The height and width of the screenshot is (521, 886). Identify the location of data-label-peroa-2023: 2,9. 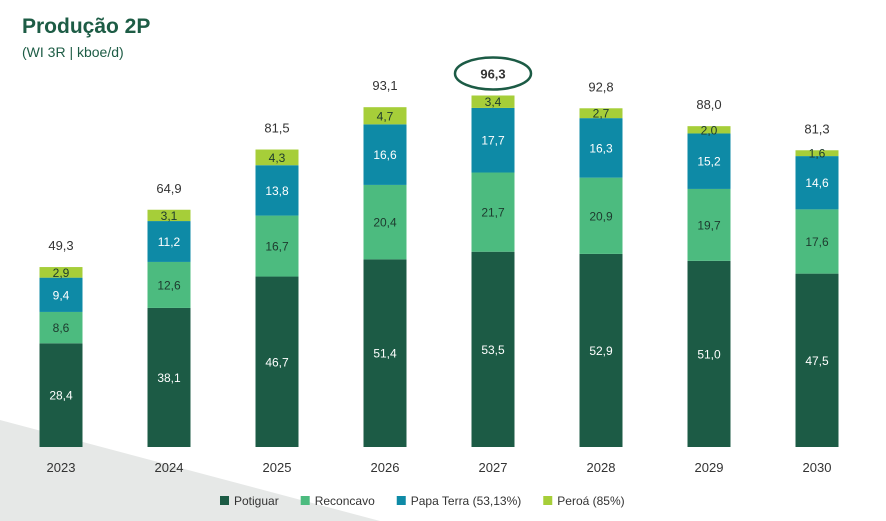
(61, 273).